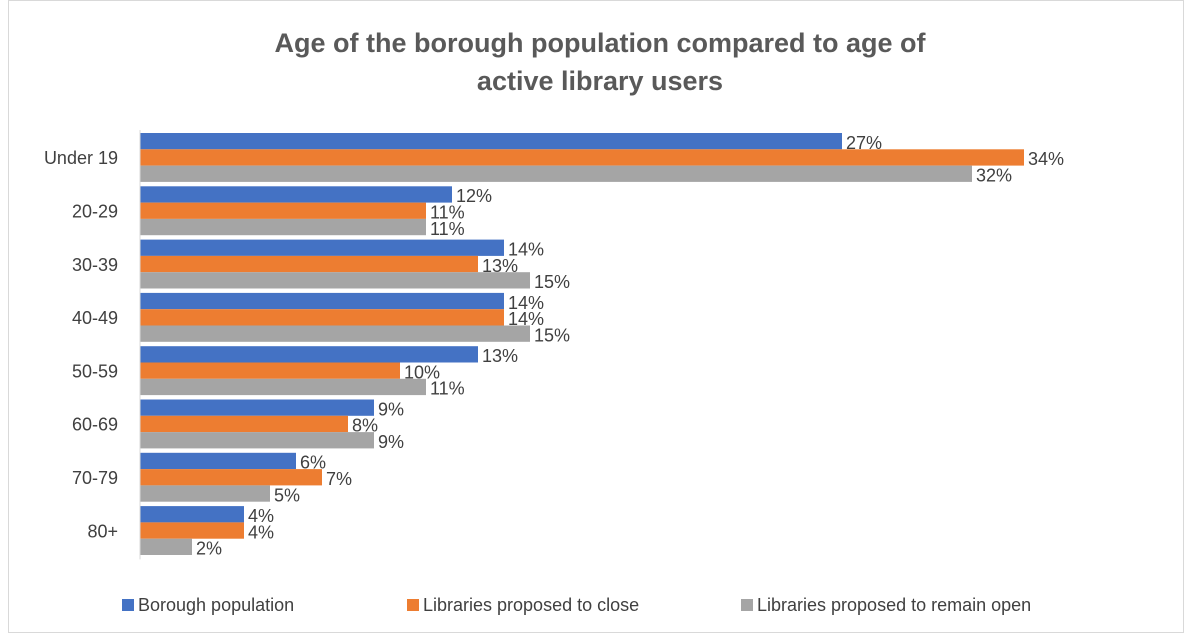 Image resolution: width=1192 pixels, height=640 pixels. I want to click on y-tick-label: 40-49, so click(95, 318).